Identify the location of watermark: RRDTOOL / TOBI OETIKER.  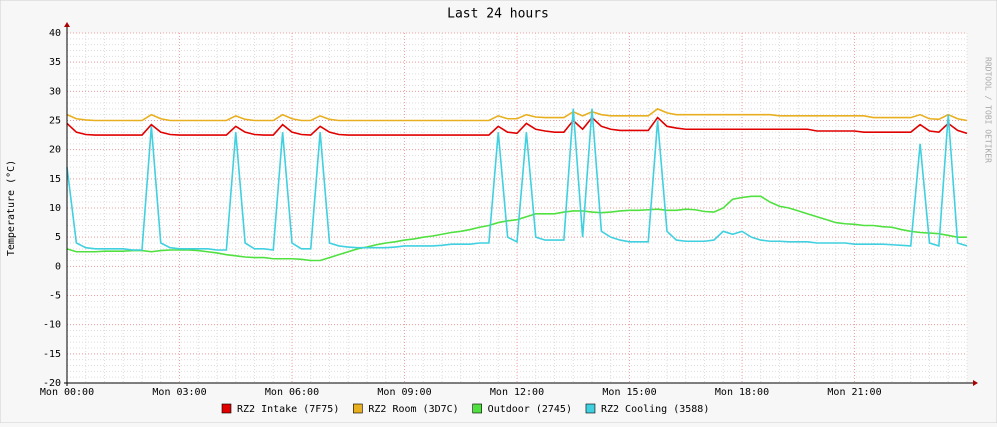
(988, 110).